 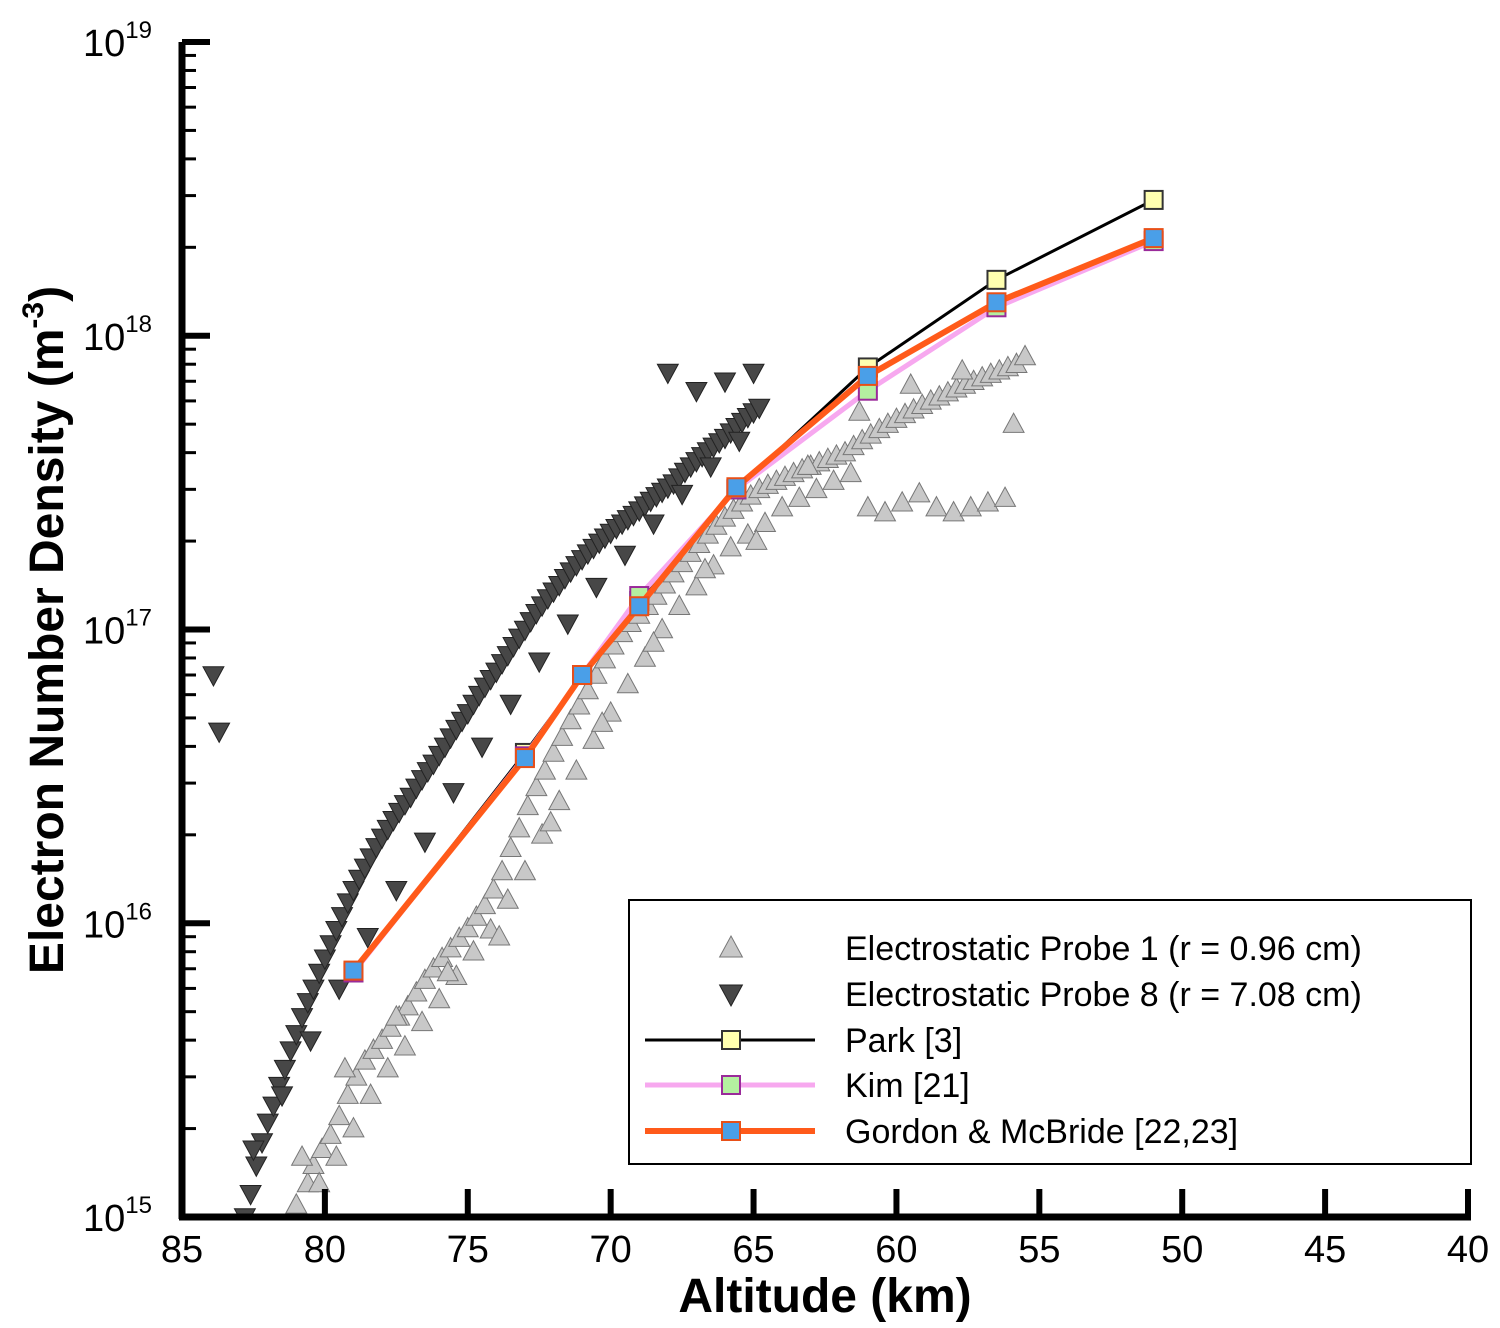 I want to click on legend-label-kim: Kim [21], so click(x=907, y=1086).